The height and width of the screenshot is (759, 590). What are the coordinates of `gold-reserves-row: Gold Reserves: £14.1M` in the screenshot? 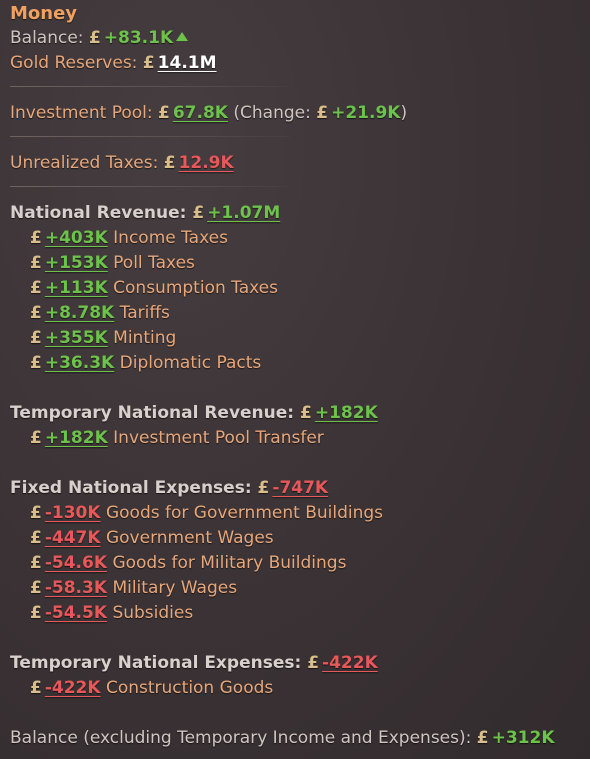 It's located at (113, 63).